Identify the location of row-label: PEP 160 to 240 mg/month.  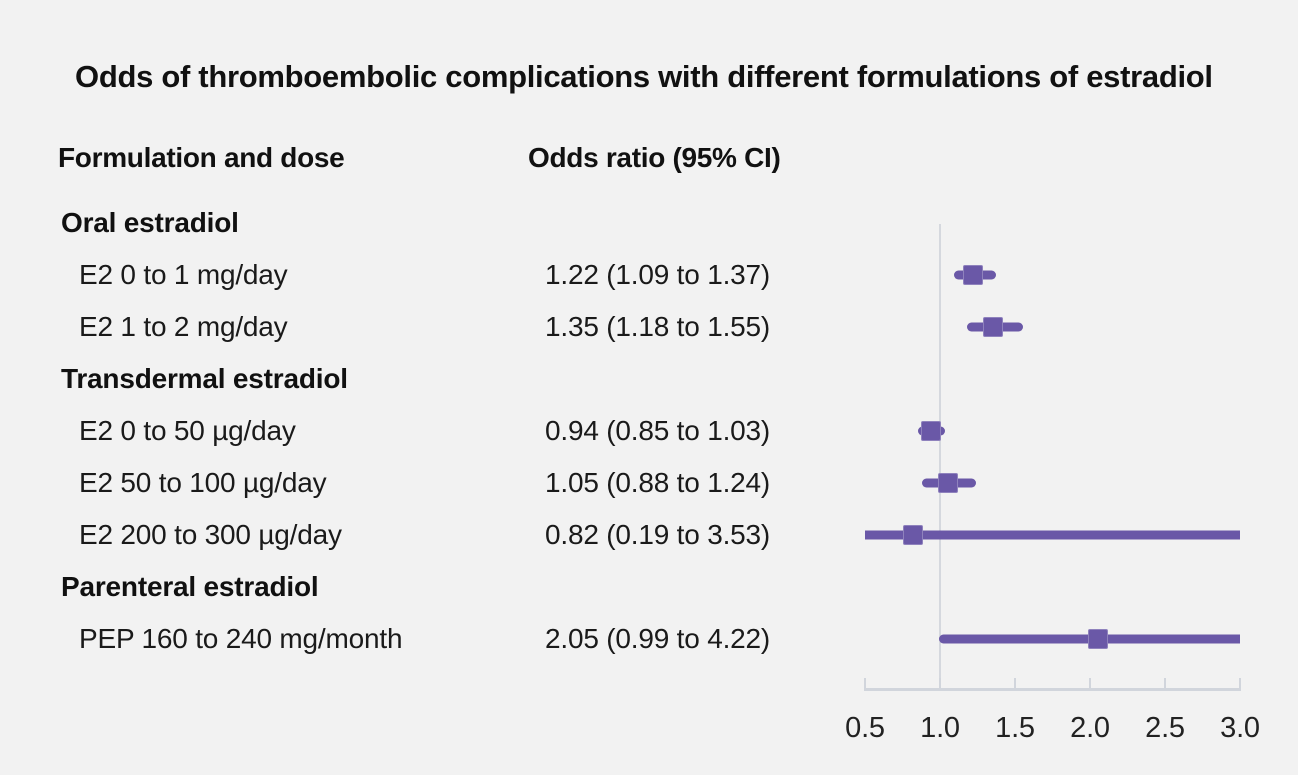
(241, 638).